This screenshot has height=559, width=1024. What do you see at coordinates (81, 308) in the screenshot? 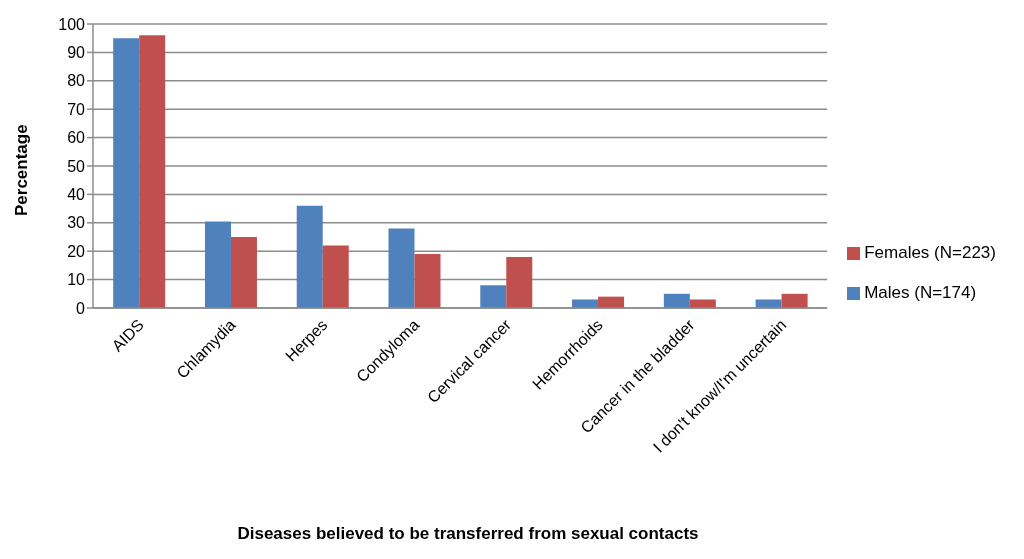
I see `y-tick-label: 0` at bounding box center [81, 308].